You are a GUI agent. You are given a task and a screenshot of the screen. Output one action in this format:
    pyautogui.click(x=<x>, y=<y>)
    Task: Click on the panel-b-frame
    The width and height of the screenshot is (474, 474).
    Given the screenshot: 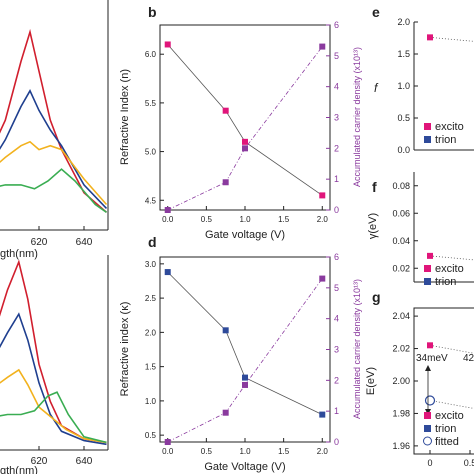 What is the action you would take?
    pyautogui.click(x=245, y=117)
    